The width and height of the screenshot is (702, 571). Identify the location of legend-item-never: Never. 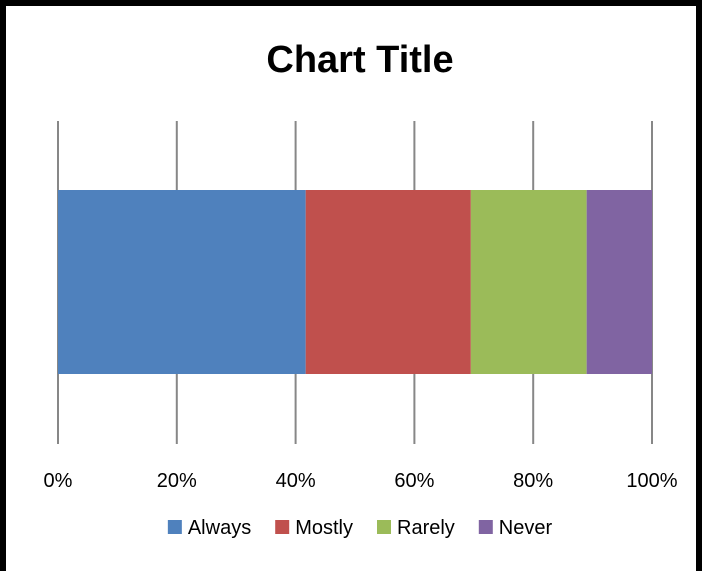
(515, 528).